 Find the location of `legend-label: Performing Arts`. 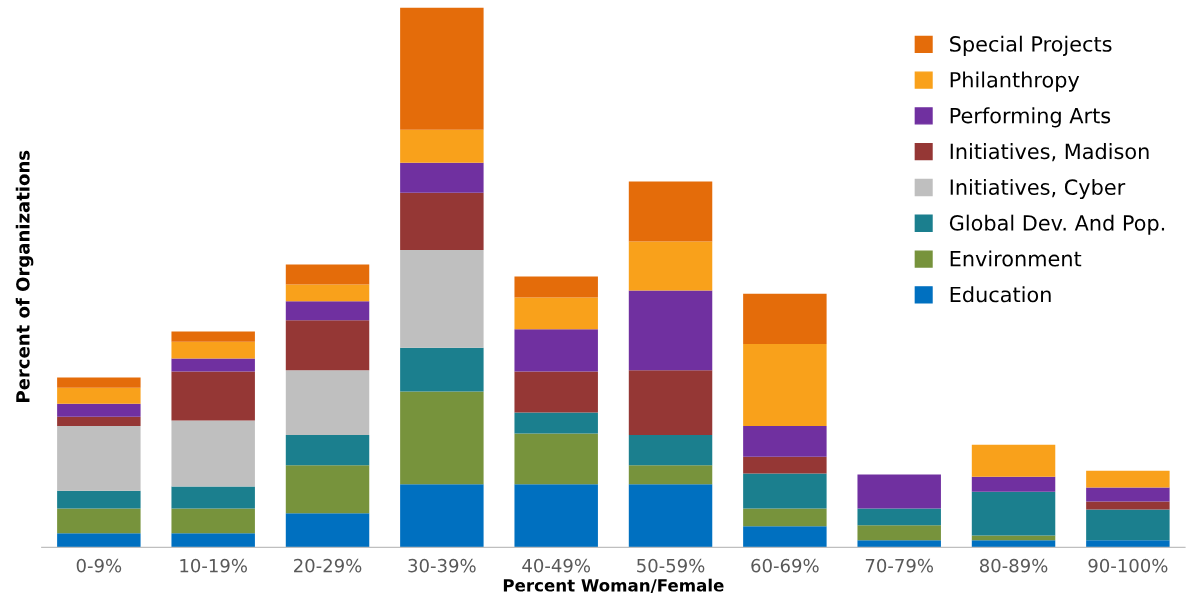

legend-label: Performing Arts is located at coordinates (1030, 117).